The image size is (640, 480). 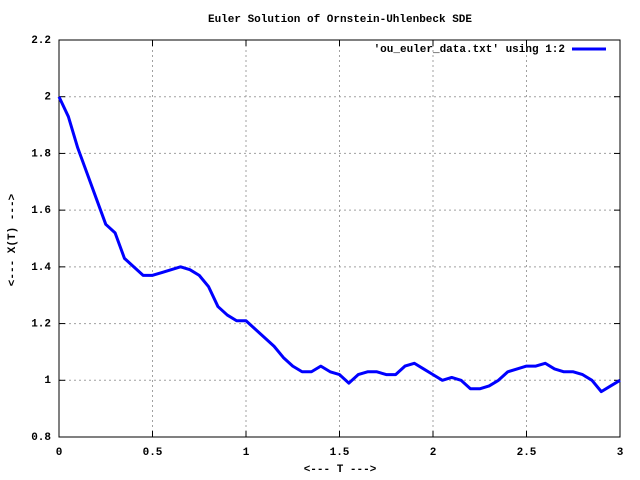 I want to click on y-tick-label: 2.2, so click(x=41, y=41).